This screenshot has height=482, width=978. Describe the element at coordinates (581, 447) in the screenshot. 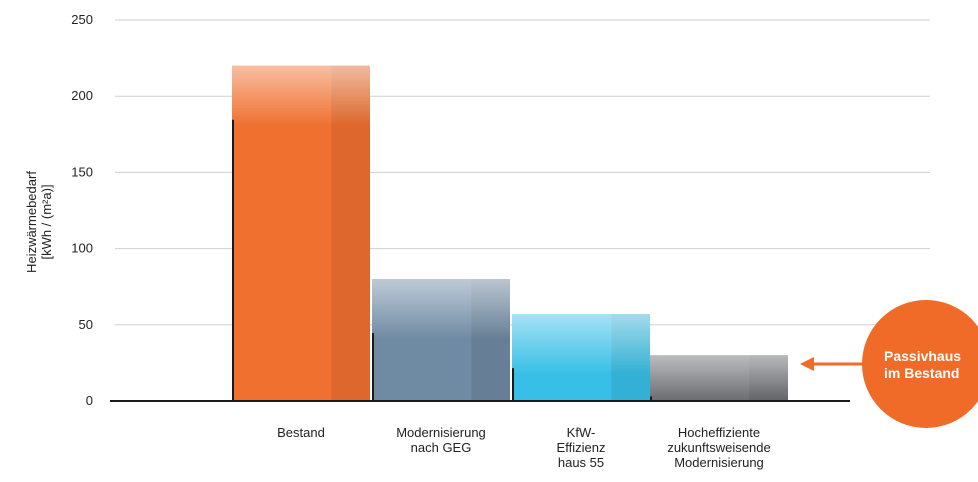

I see `x-category-label: KfW-Effizienz haus 55` at that location.